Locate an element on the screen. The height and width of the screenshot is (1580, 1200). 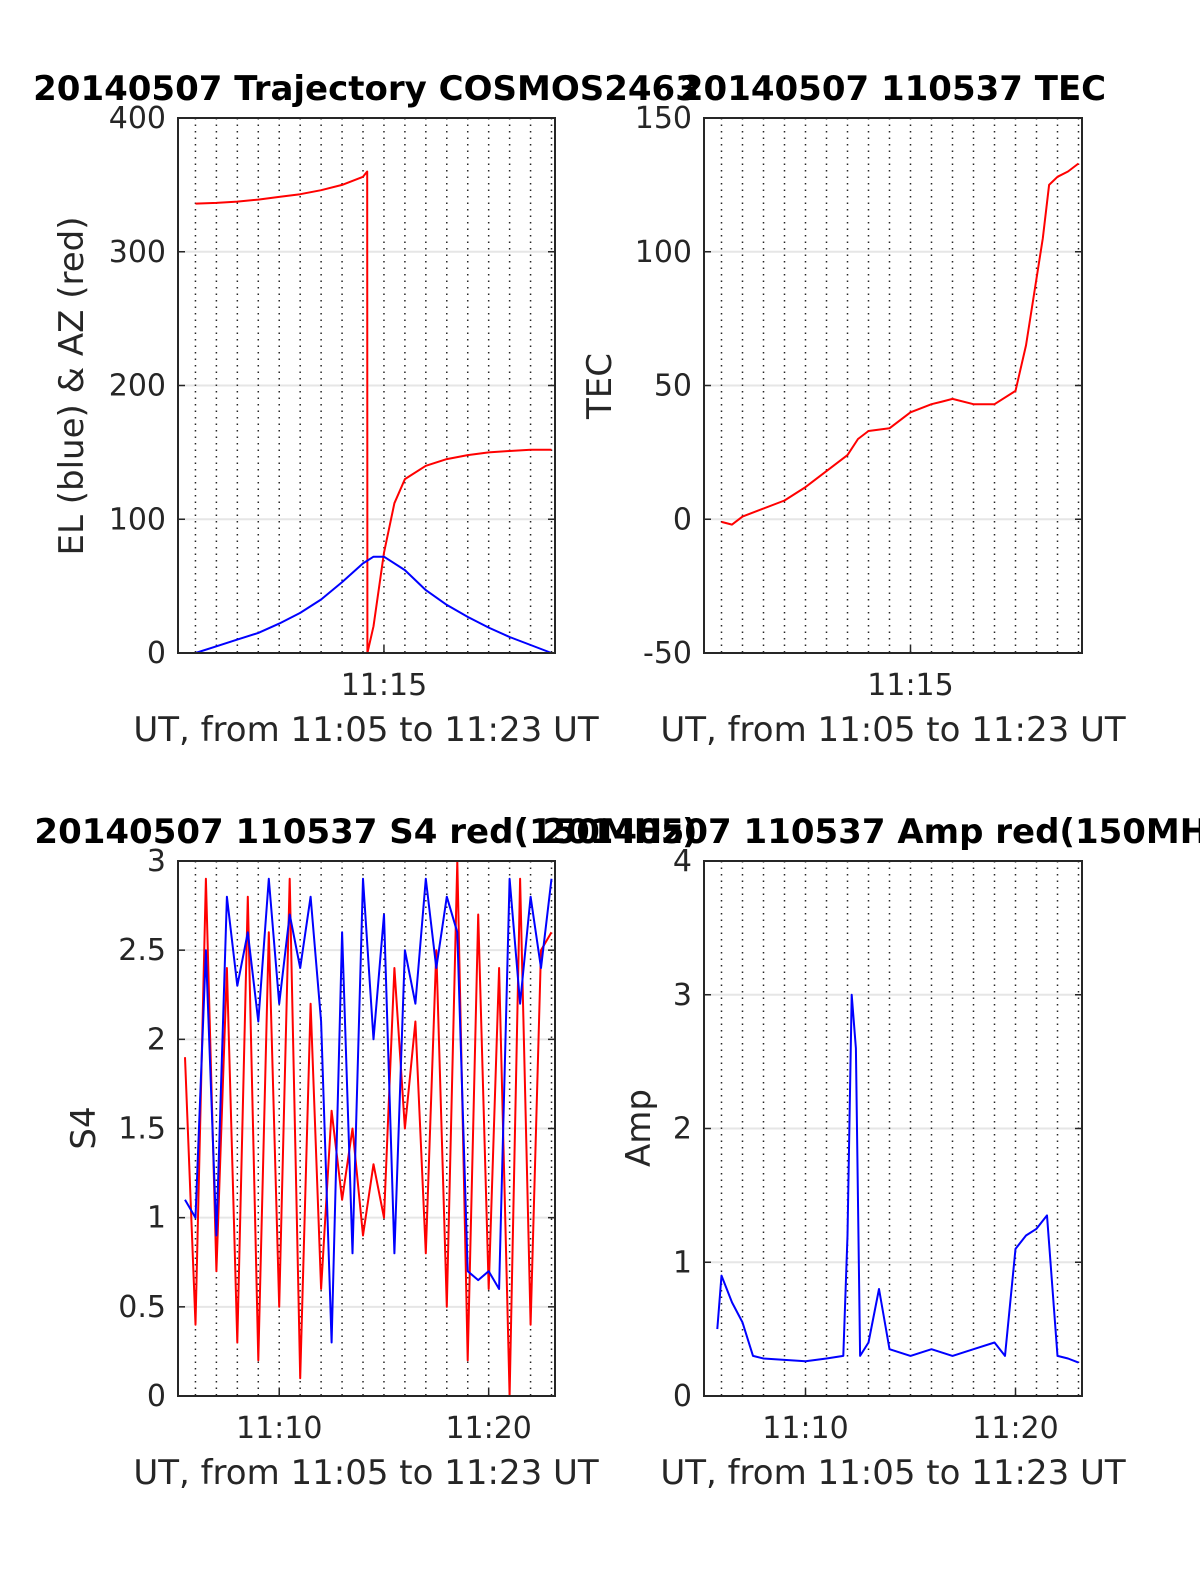
amp-y-tick-label: 3 is located at coordinates (682, 995).